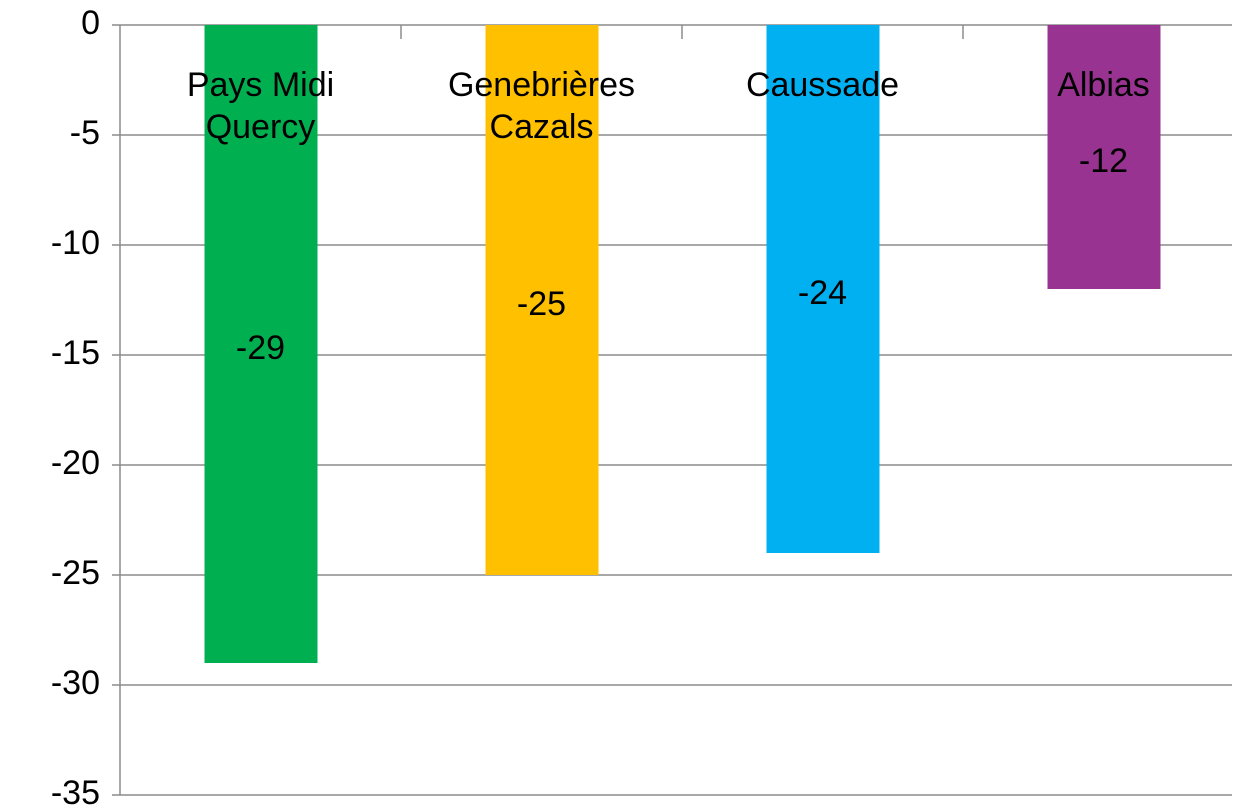 The image size is (1233, 809). I want to click on x-tick-label: Genebrières Cazals, so click(541, 106).